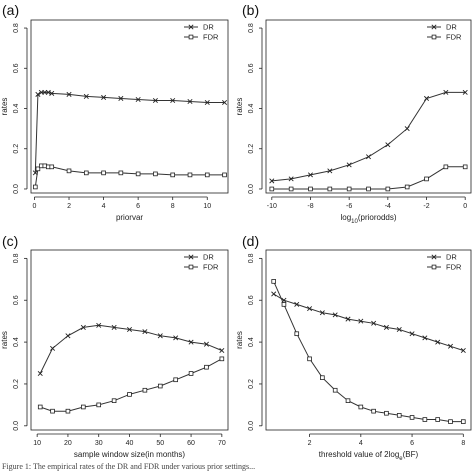 The width and height of the screenshot is (474, 473). I want to click on x-tick-label: -10, so click(272, 206).